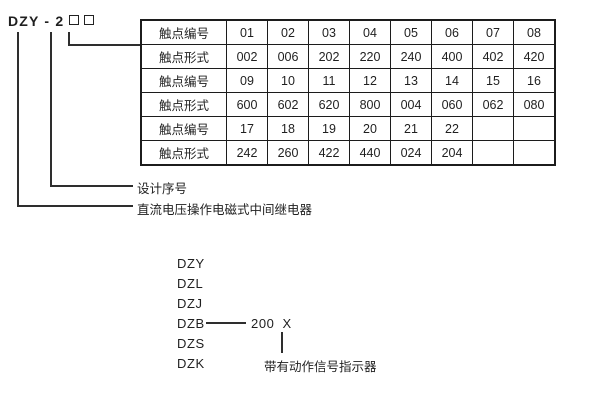 This screenshot has width=600, height=400. Describe the element at coordinates (234, 283) in the screenshot. I see `list-item: DZL` at that location.